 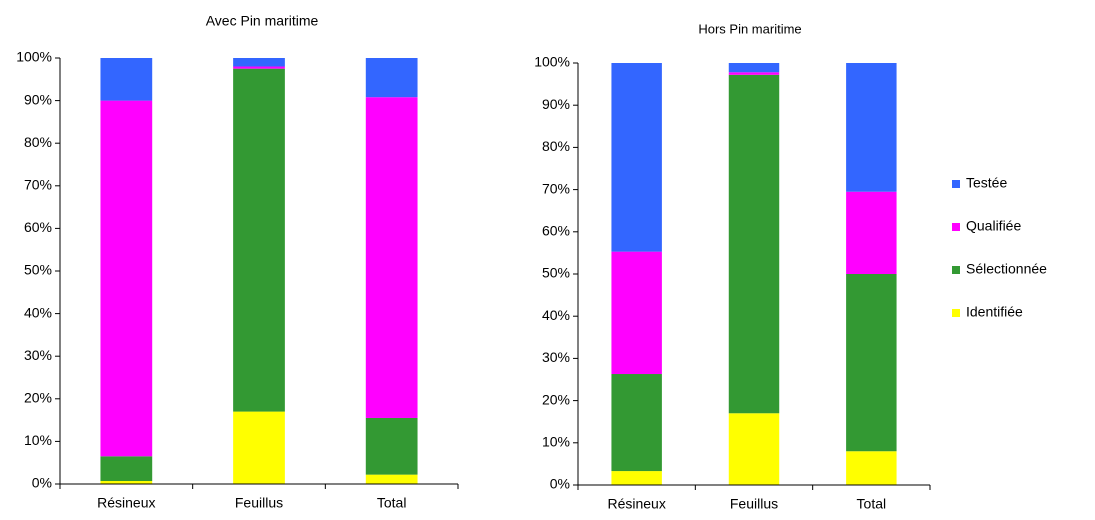 What do you see at coordinates (749, 28) in the screenshot?
I see `chart-title: Hors Pin maritime` at bounding box center [749, 28].